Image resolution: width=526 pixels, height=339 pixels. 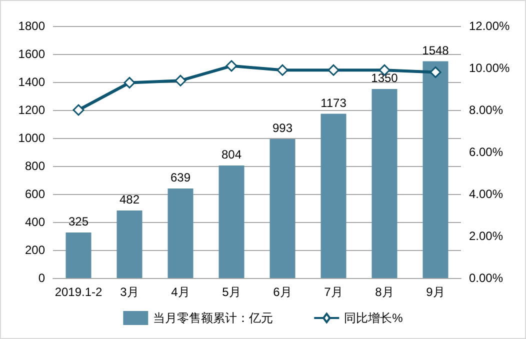 I want to click on x-tick-label: 3月, so click(x=129, y=292).